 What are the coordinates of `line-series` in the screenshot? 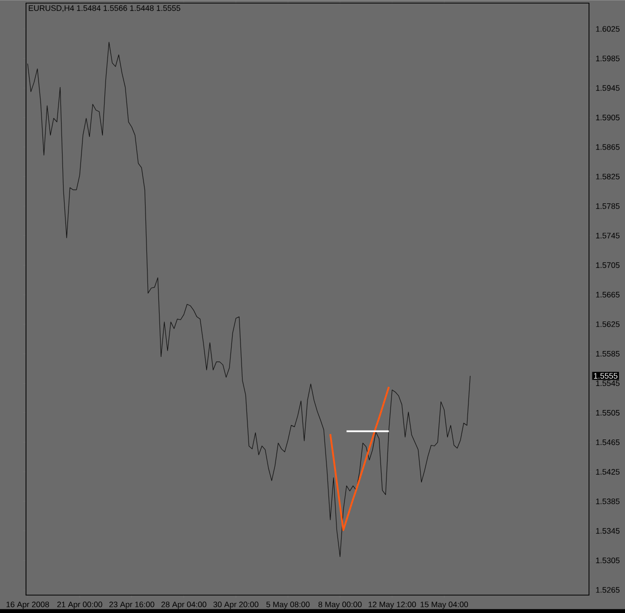 It's located at (359, 458).